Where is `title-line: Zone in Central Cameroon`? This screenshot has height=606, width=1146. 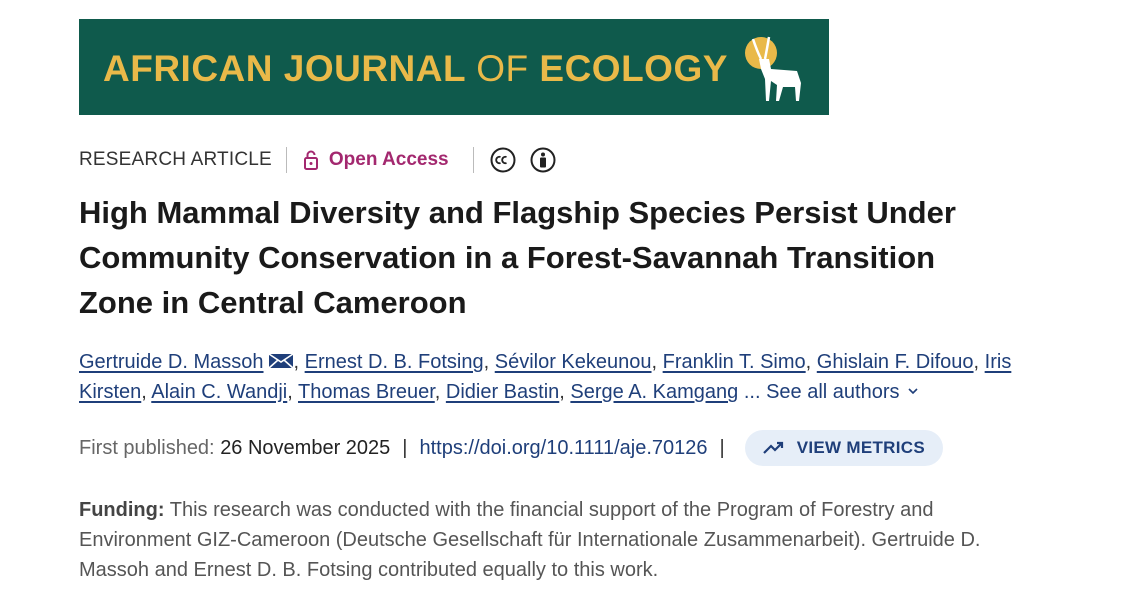 title-line: Zone in Central Cameroon is located at coordinates (273, 302).